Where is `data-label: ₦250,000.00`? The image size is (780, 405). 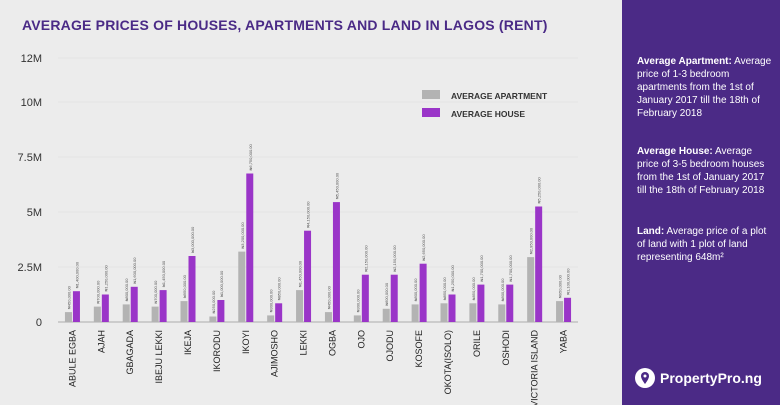 data-label: ₦250,000.00 is located at coordinates (213, 302).